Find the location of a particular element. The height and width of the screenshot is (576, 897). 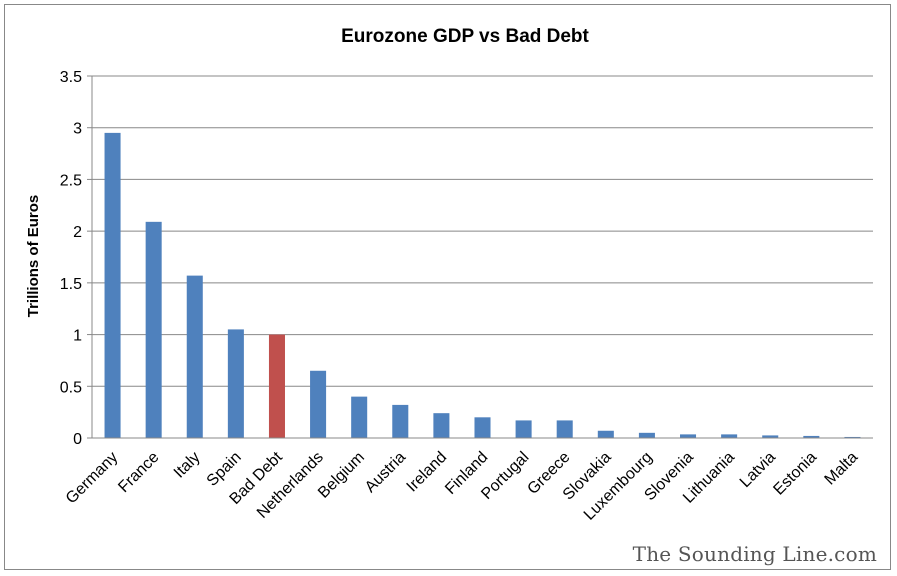

bar-bad-debt is located at coordinates (276, 386).